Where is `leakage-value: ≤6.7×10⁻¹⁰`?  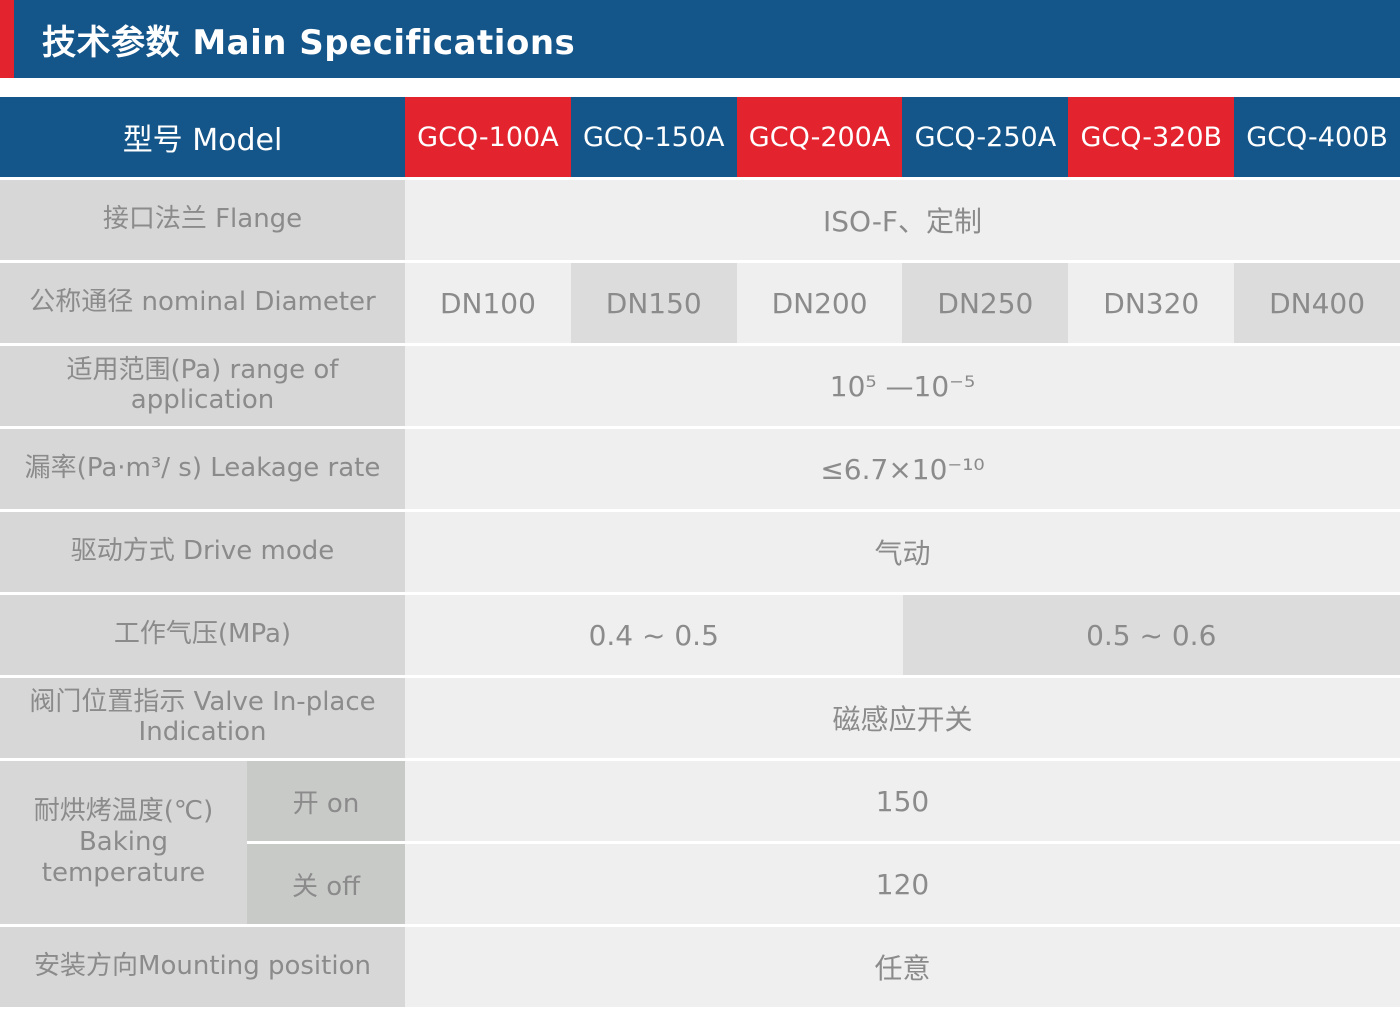 leakage-value: ≤6.7×10⁻¹⁰ is located at coordinates (902, 469).